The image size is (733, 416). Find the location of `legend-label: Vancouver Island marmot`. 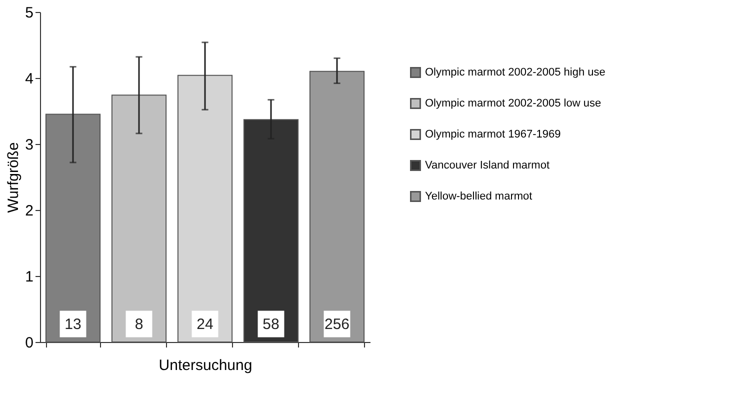

legend-label: Vancouver Island marmot is located at coordinates (487, 166).